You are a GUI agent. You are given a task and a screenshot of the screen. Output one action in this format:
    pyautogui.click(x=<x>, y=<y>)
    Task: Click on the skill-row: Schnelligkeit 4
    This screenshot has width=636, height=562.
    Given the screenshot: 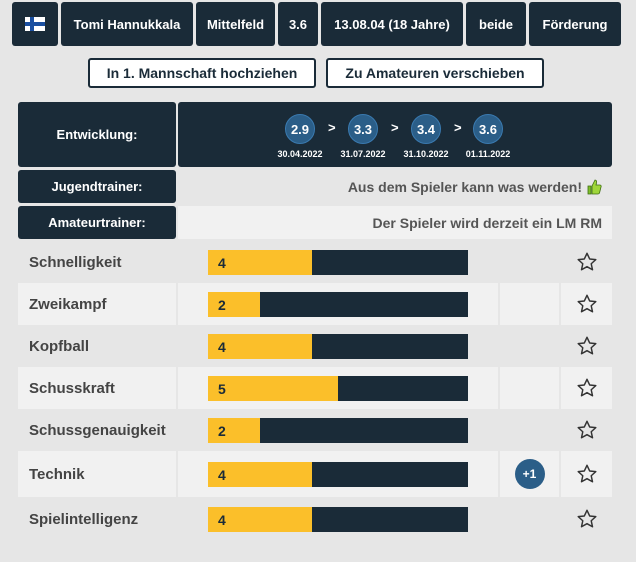 What is the action you would take?
    pyautogui.click(x=315, y=262)
    